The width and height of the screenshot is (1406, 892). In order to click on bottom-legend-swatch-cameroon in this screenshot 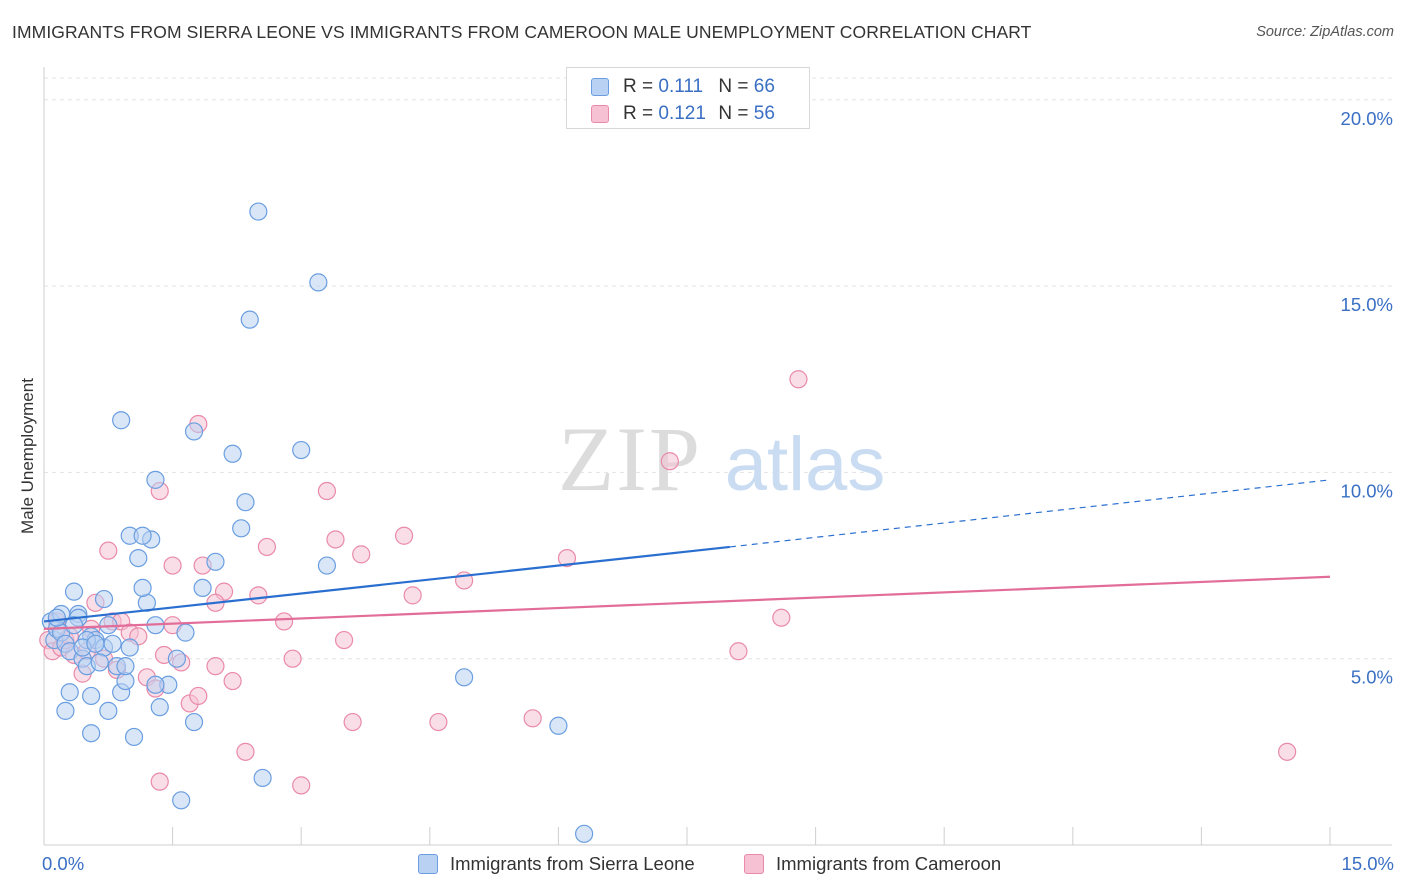, I will do `click(754, 864)`.